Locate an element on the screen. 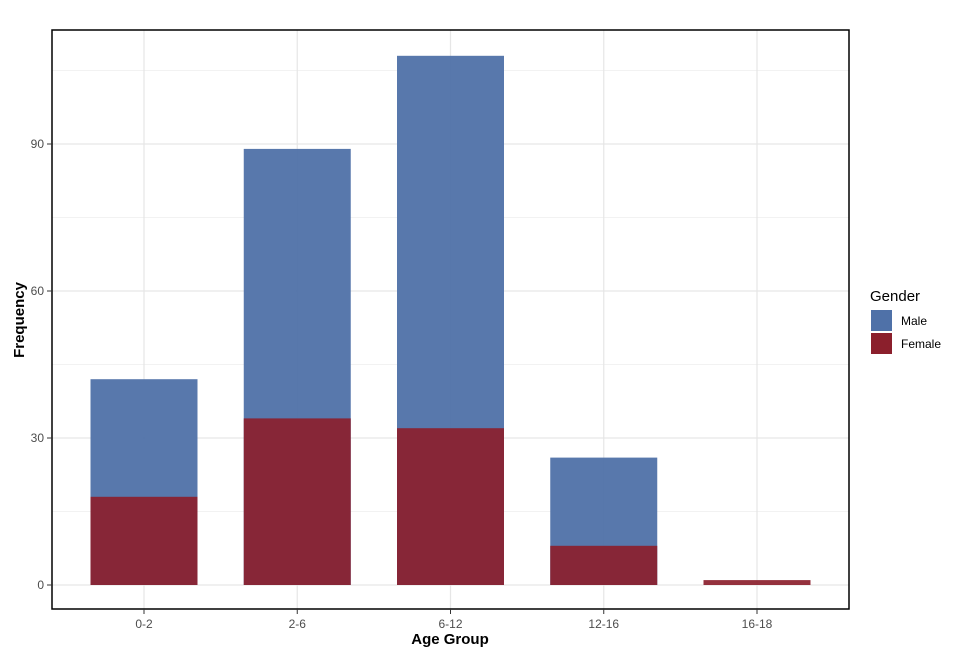 This screenshot has height=651, width=956. y-tick-label: 0 is located at coordinates (40, 585).